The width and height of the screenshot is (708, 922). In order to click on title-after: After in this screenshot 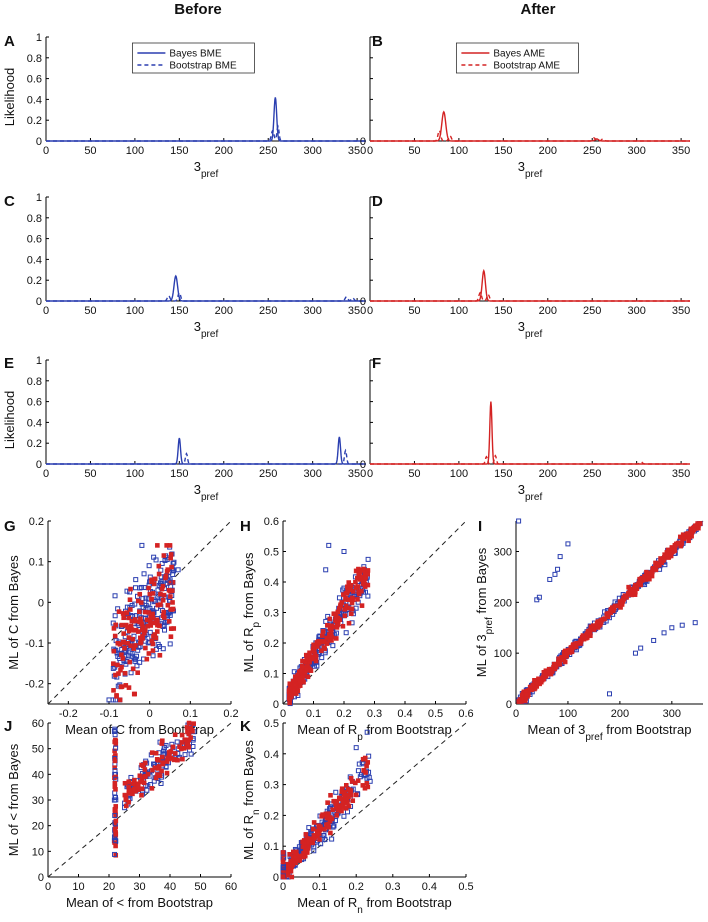, I will do `click(537, 9)`.